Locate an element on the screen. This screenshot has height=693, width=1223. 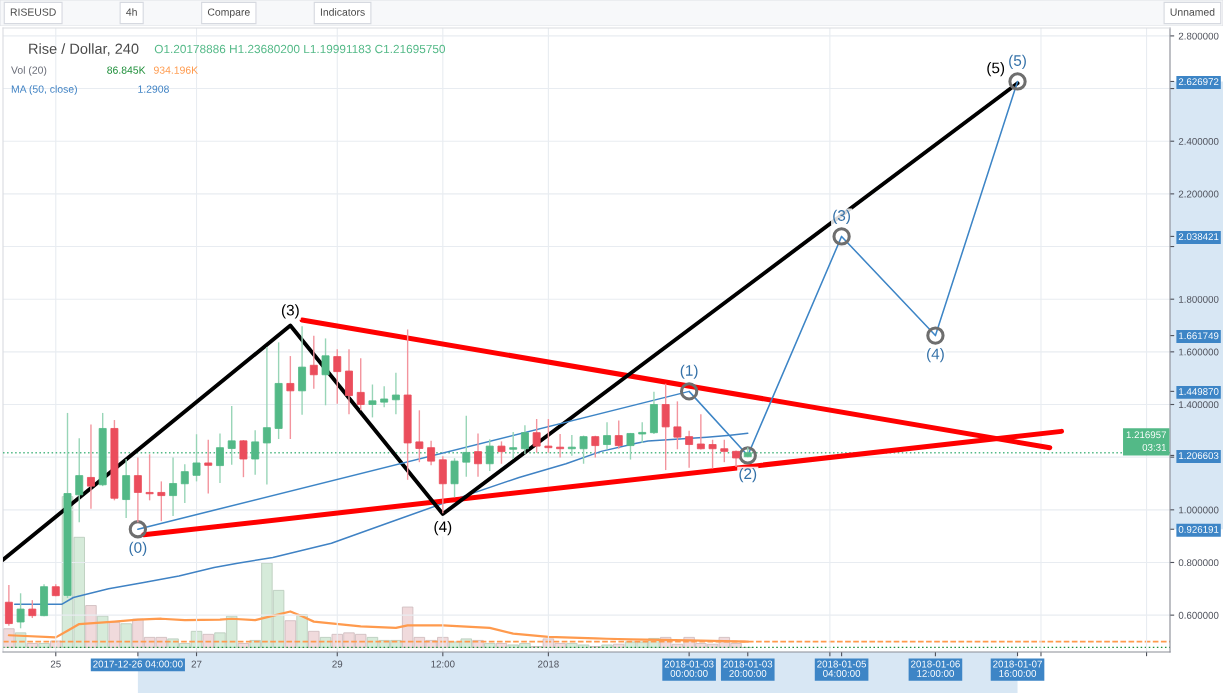
text: Unnamed is located at coordinates (1192, 12).